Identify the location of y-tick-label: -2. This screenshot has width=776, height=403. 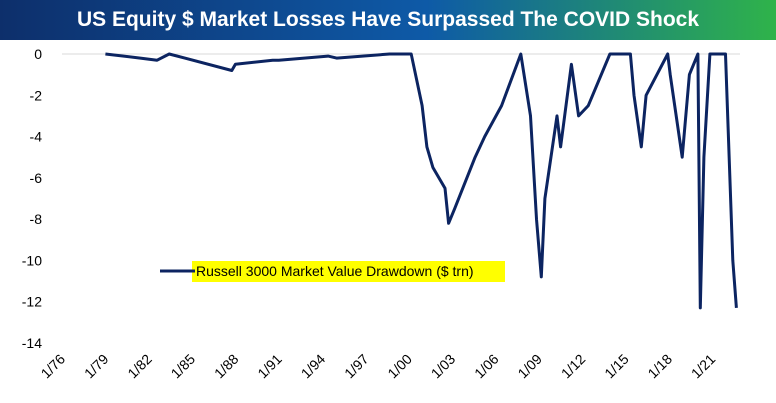
(36, 95).